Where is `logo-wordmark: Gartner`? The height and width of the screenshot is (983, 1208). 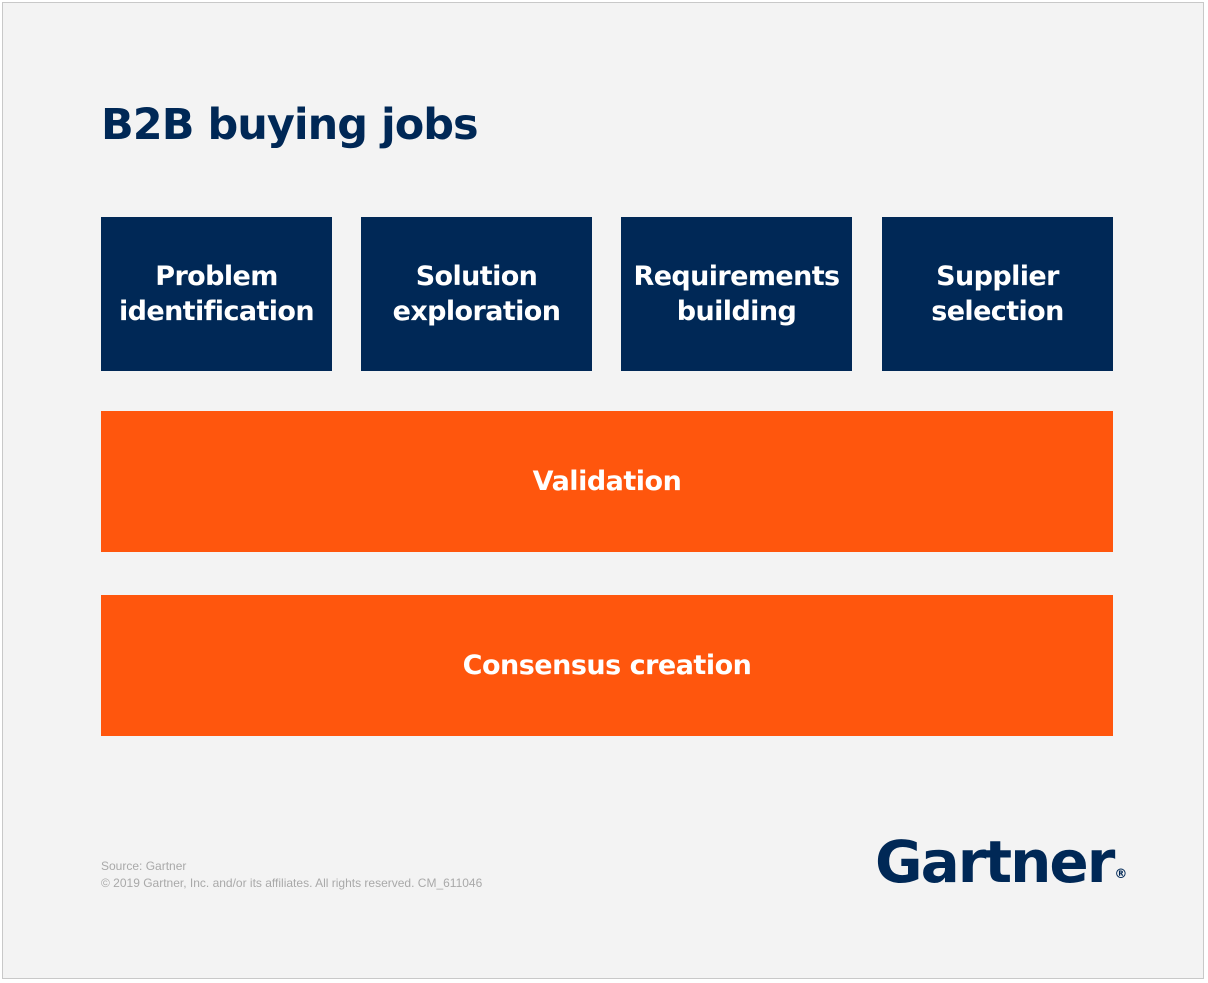 logo-wordmark: Gartner is located at coordinates (995, 862).